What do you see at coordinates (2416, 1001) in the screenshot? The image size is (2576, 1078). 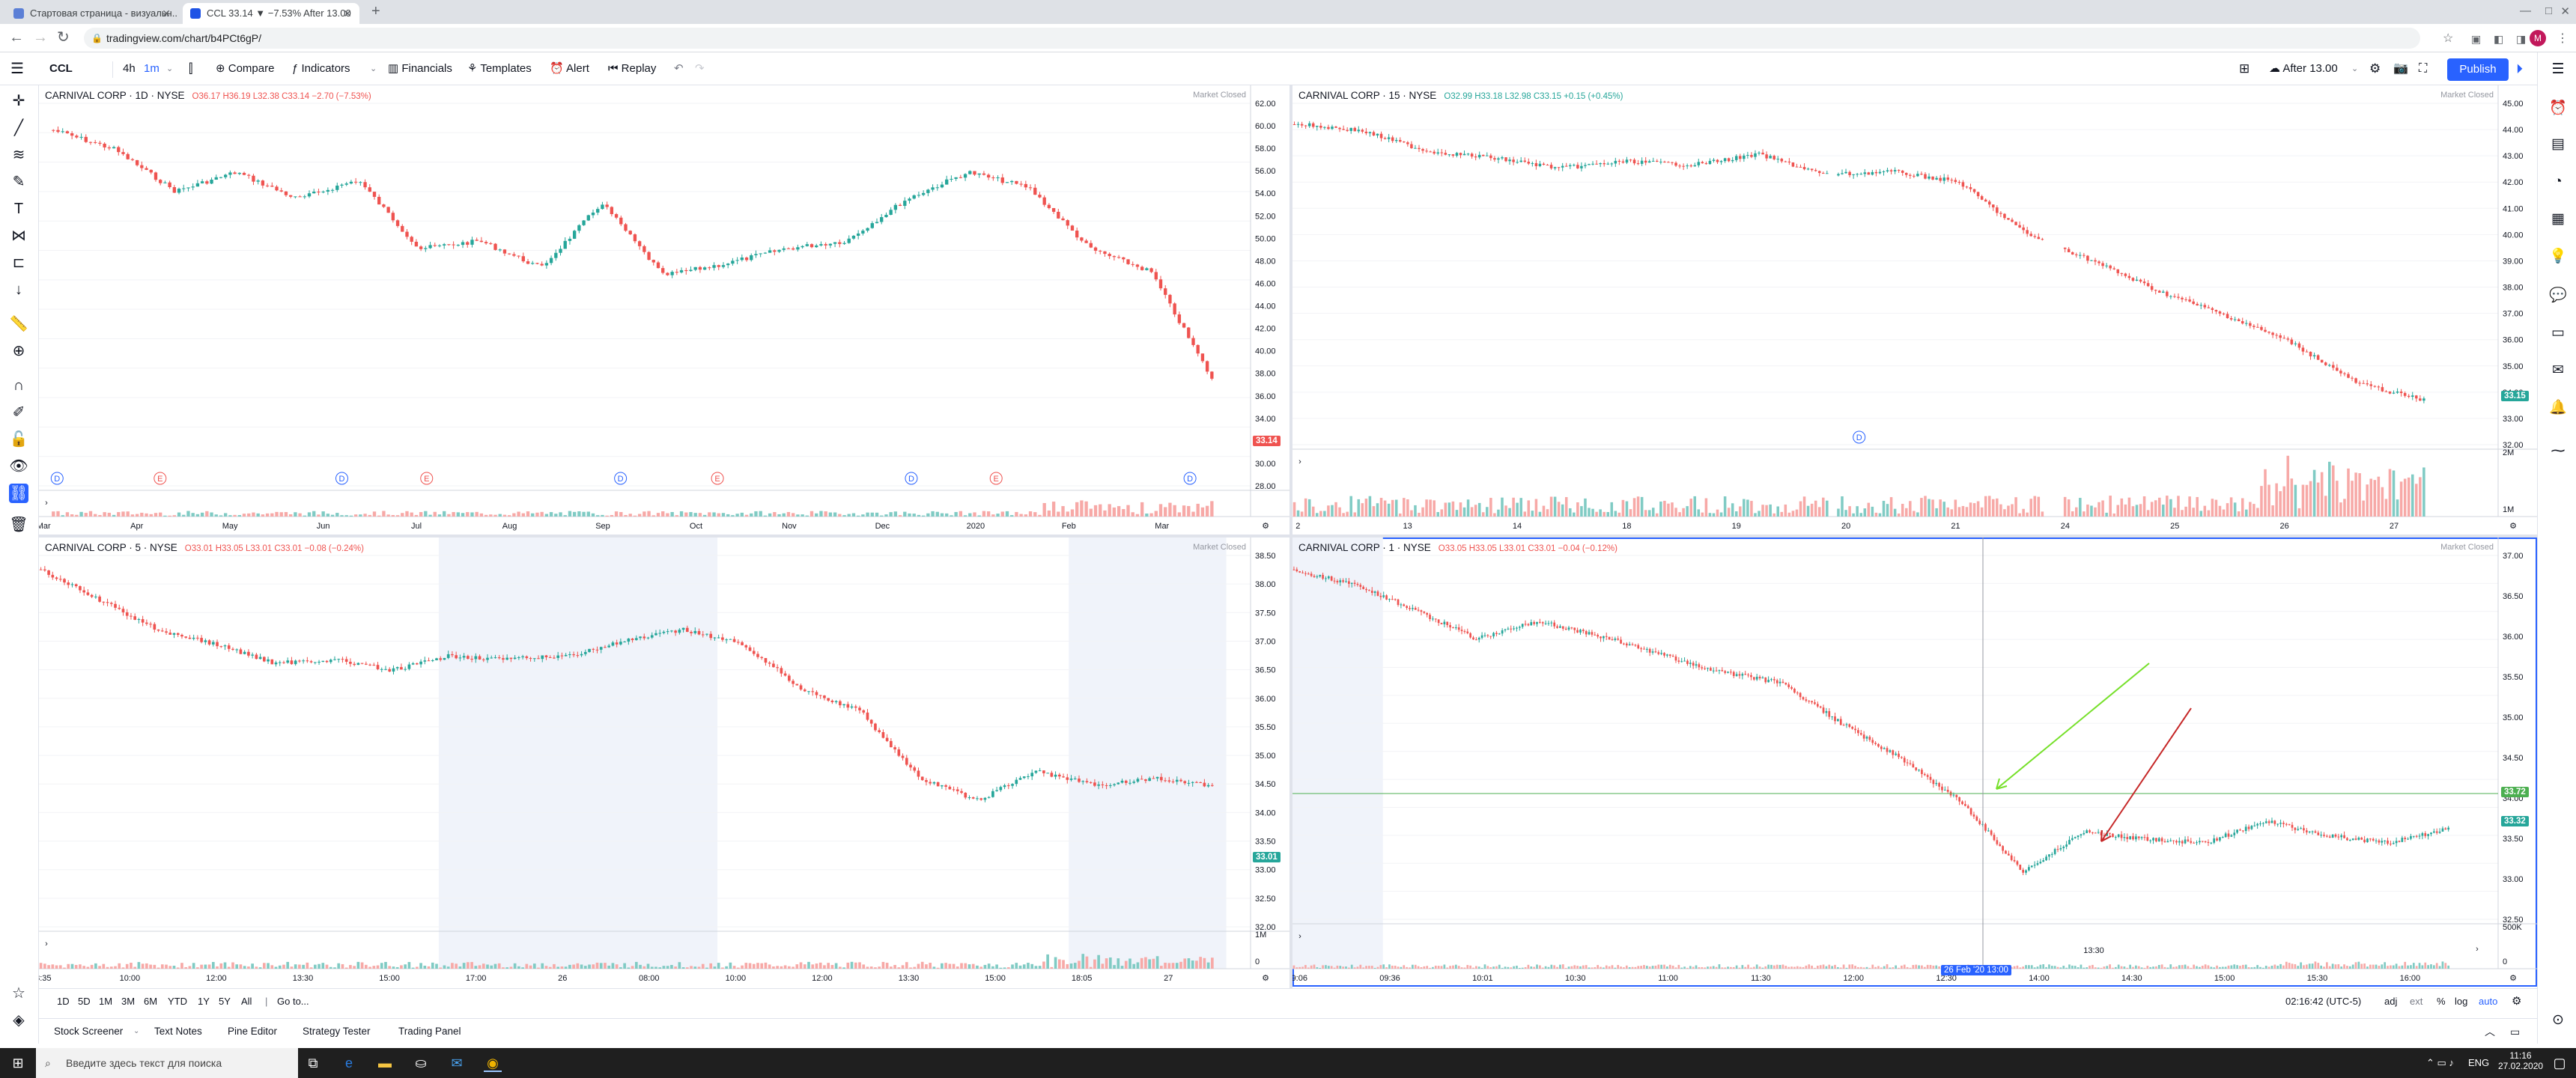 I see `ext-toggle: ext` at bounding box center [2416, 1001].